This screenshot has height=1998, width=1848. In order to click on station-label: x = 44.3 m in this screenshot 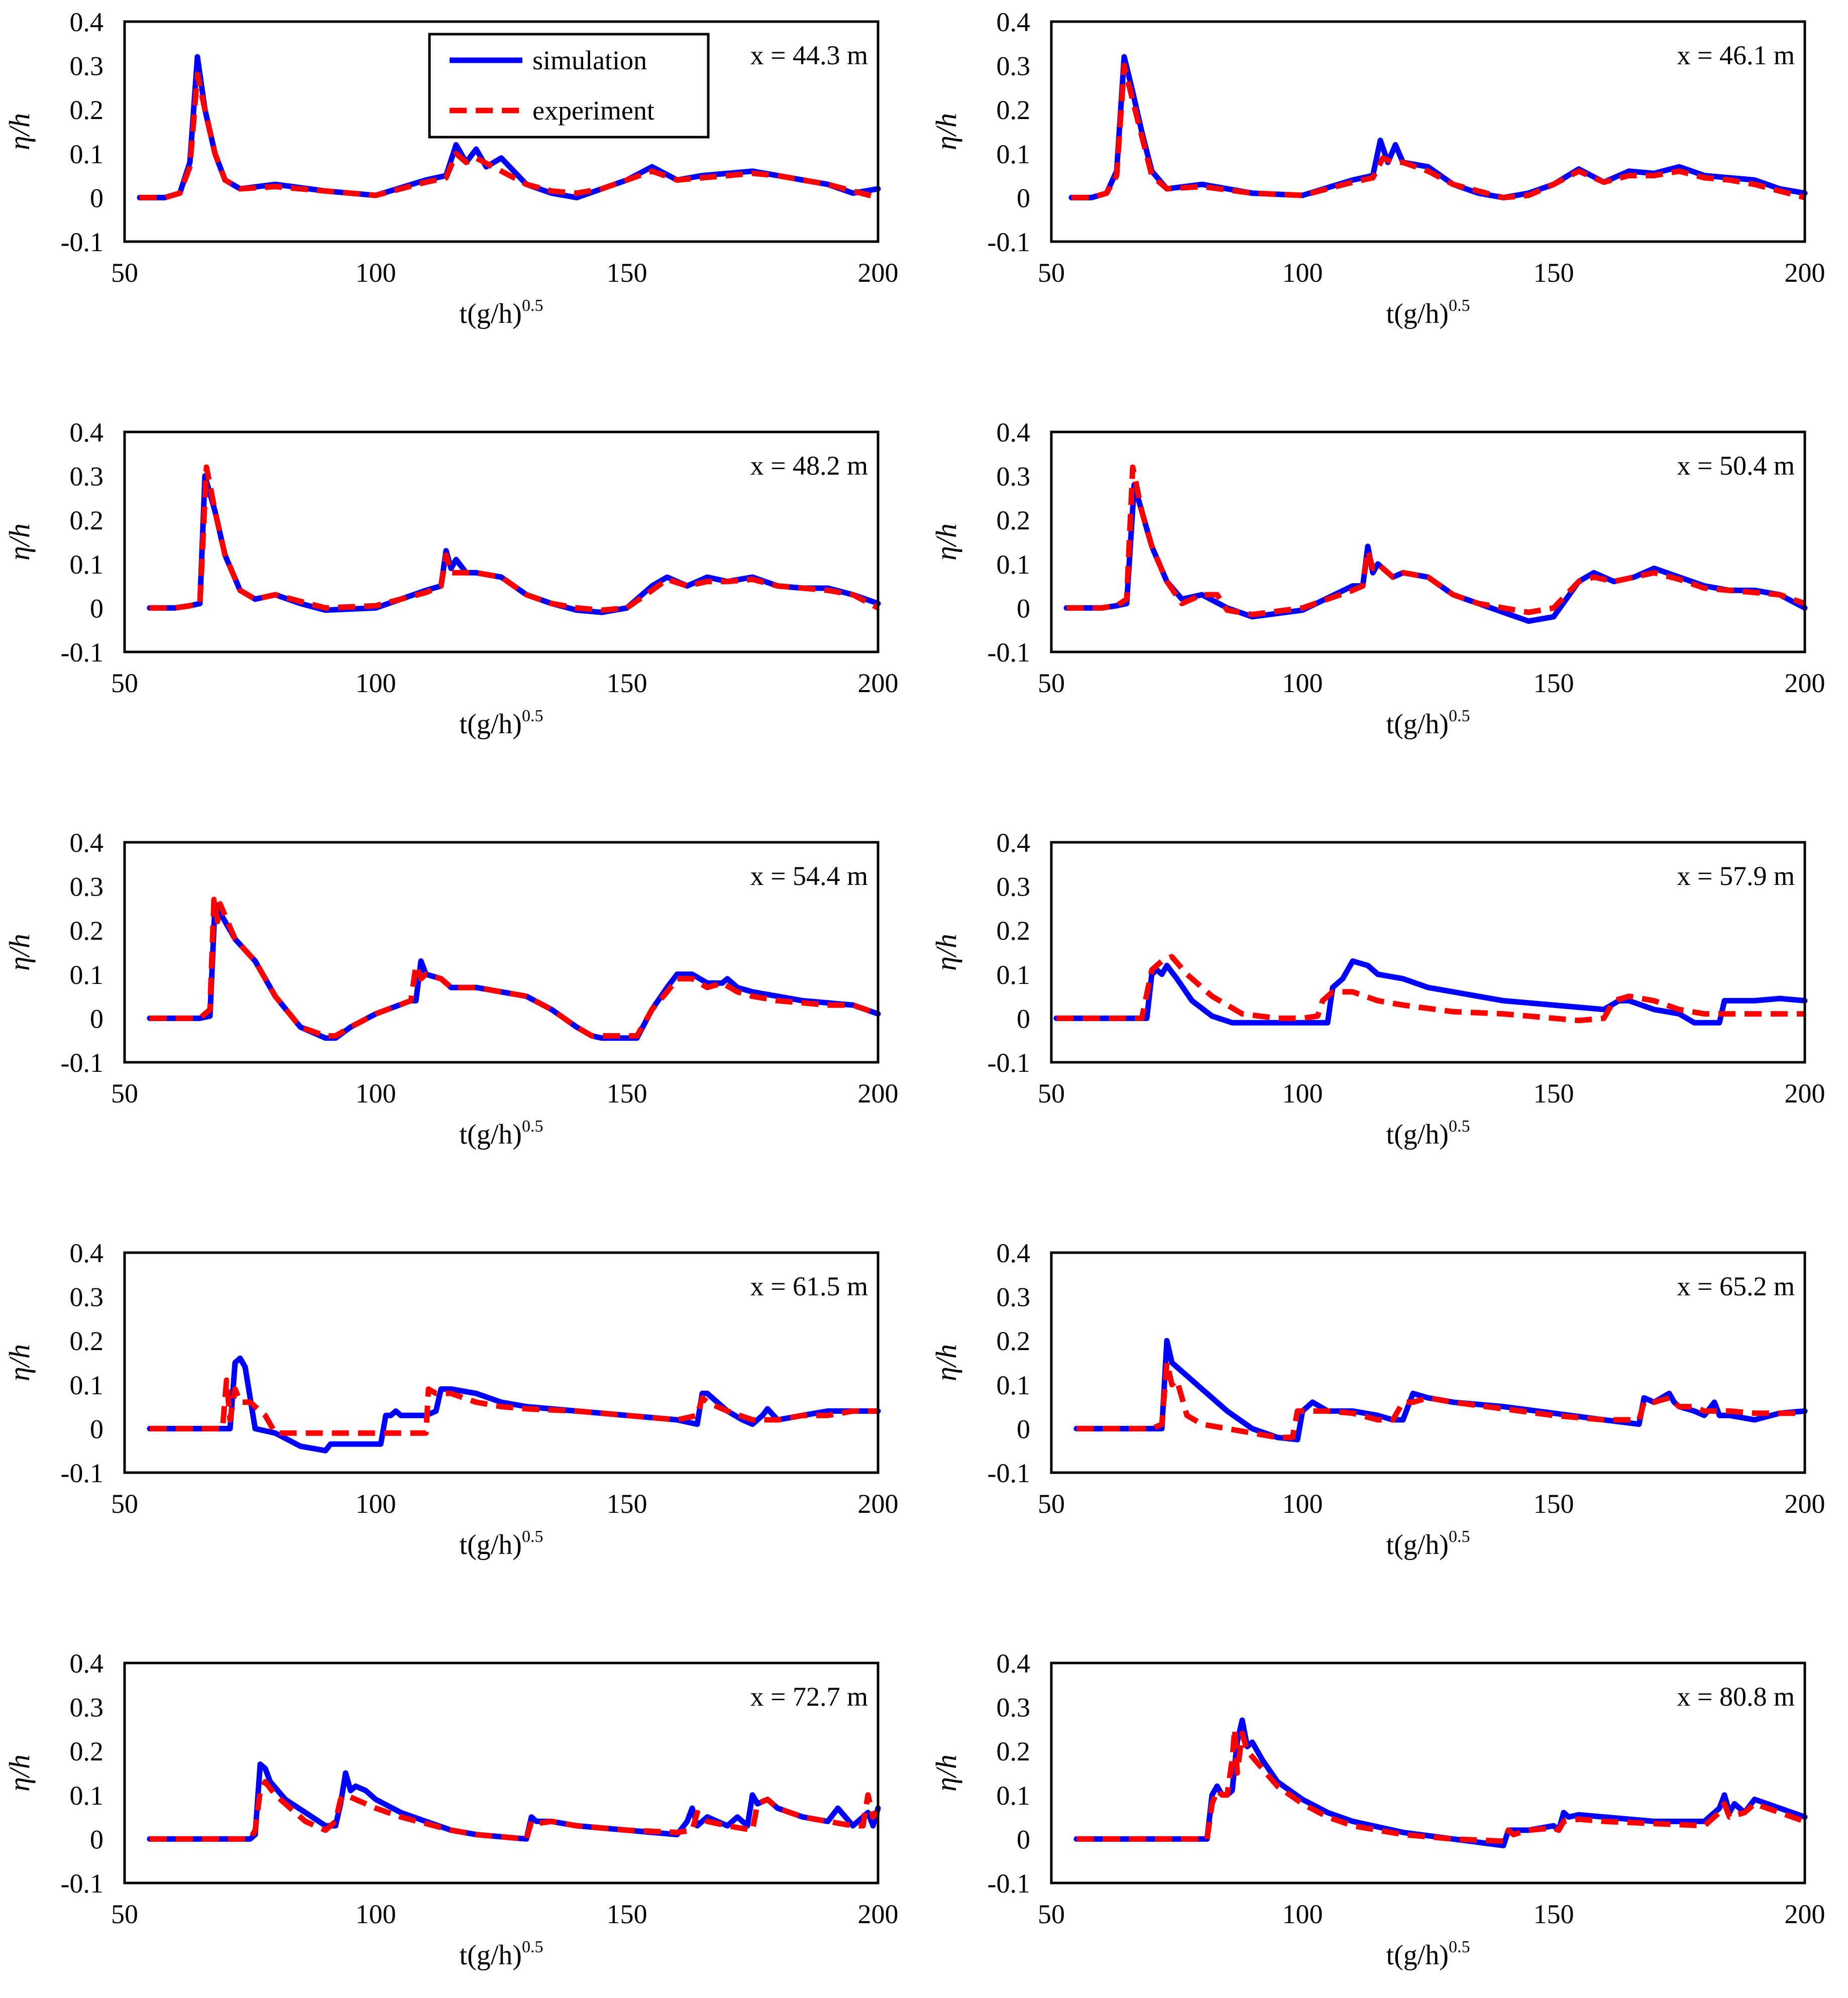, I will do `click(809, 55)`.